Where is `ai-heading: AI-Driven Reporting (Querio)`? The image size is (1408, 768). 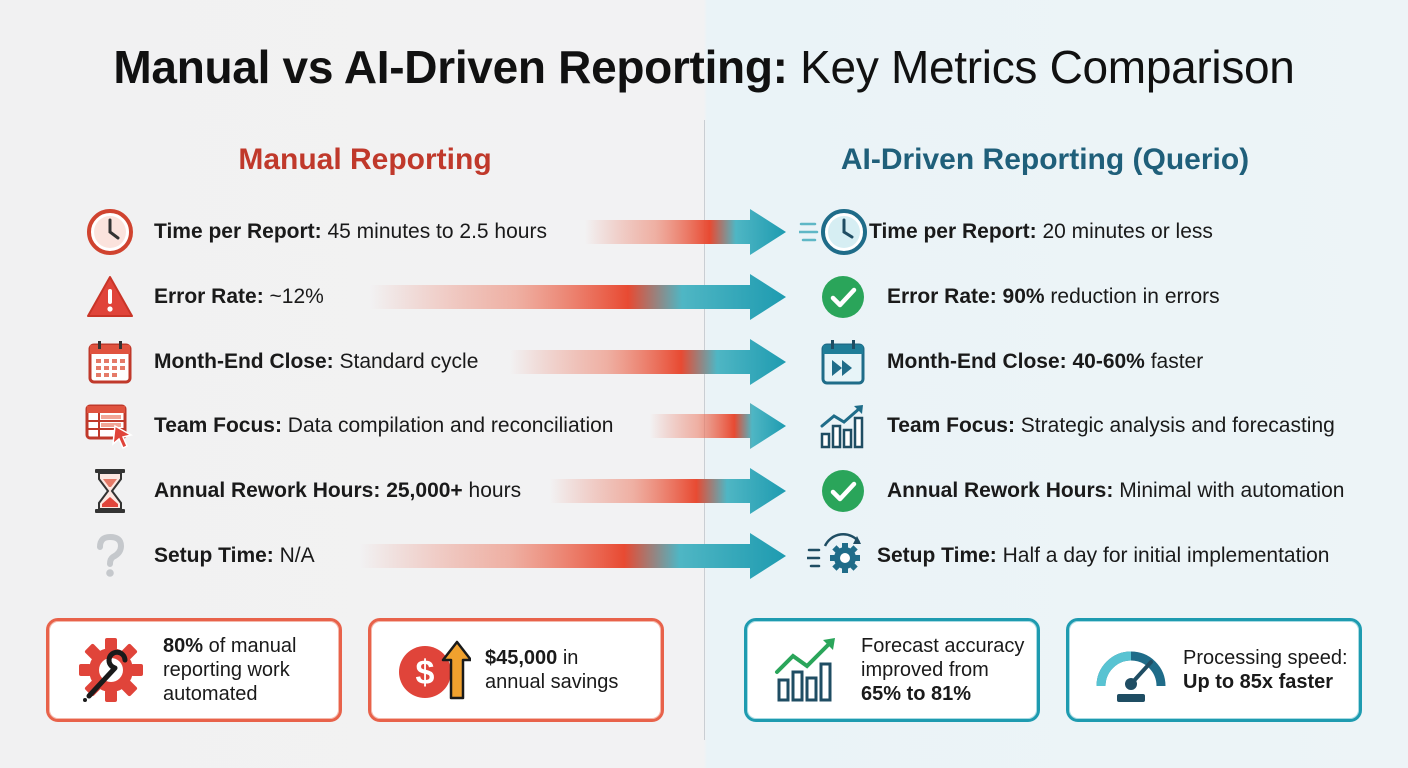
ai-heading: AI-Driven Reporting (Querio) is located at coordinates (1045, 159).